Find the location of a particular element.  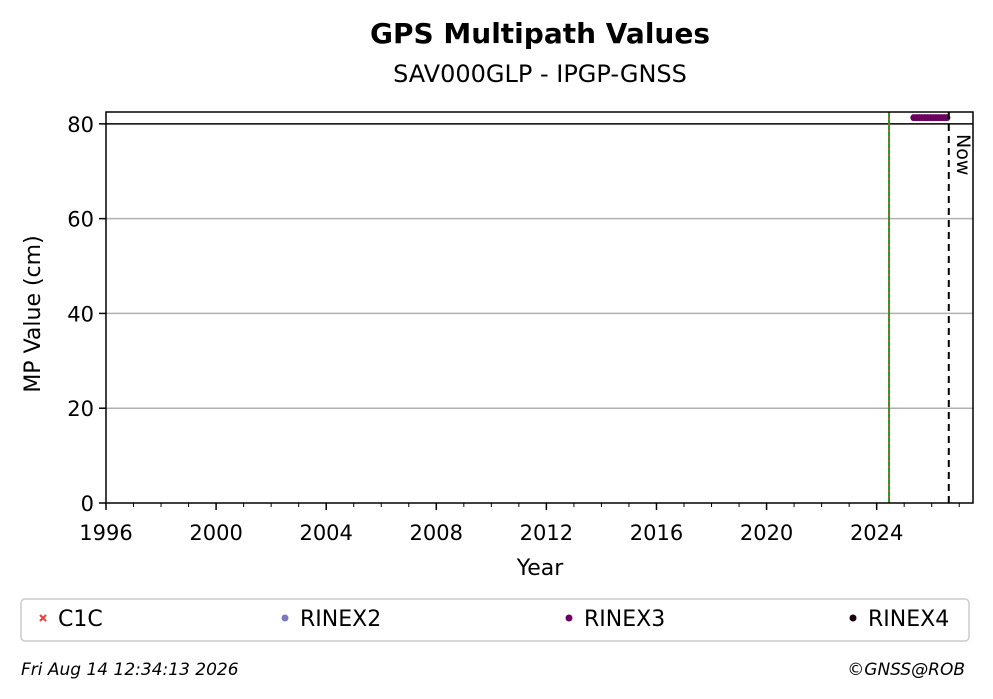

legend-label: C1C is located at coordinates (80, 619).